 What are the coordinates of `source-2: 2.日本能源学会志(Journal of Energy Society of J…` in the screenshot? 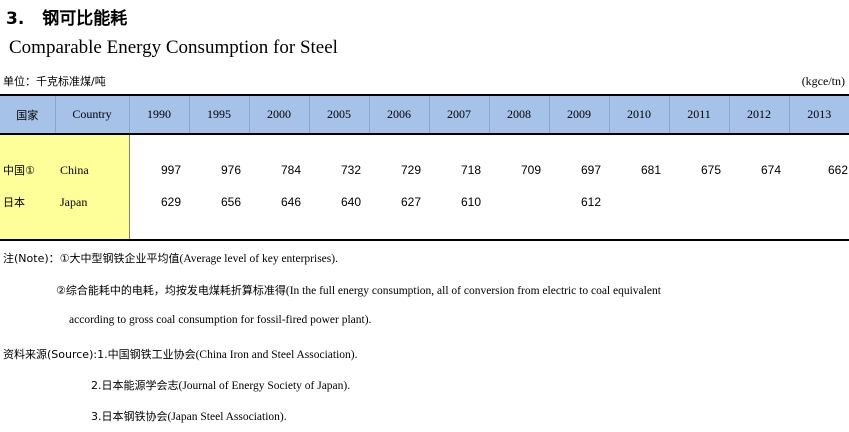 It's located at (221, 385).